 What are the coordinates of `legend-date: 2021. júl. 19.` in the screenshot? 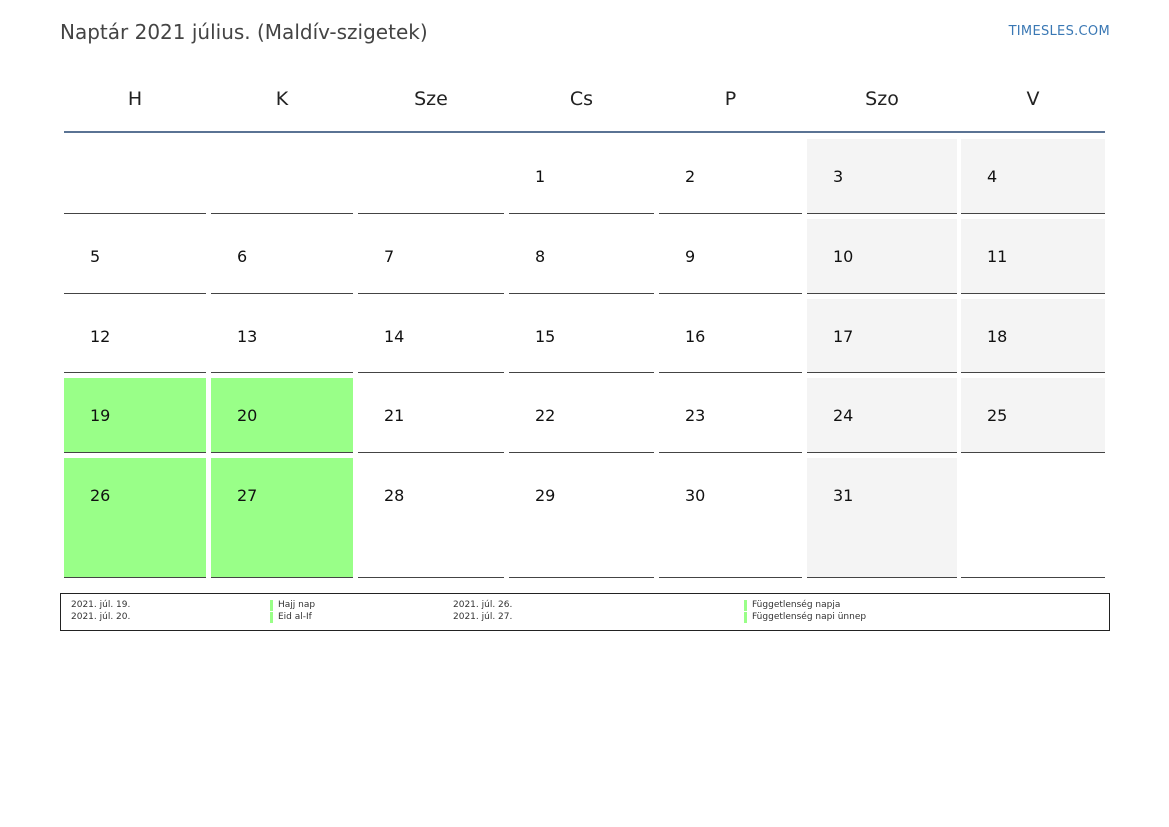 It's located at (101, 605).